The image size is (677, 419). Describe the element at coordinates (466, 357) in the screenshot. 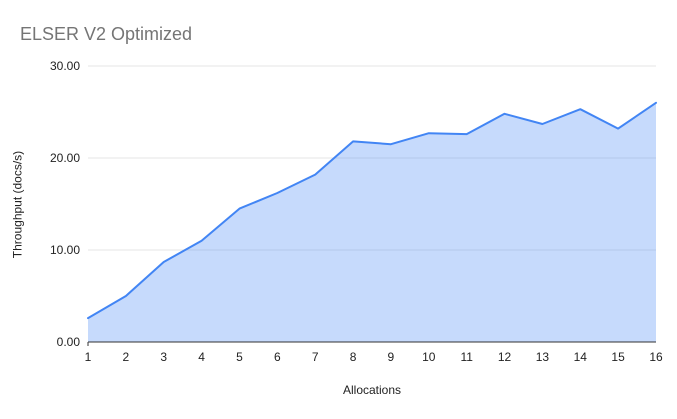

I see `x-tick-label: 11` at that location.